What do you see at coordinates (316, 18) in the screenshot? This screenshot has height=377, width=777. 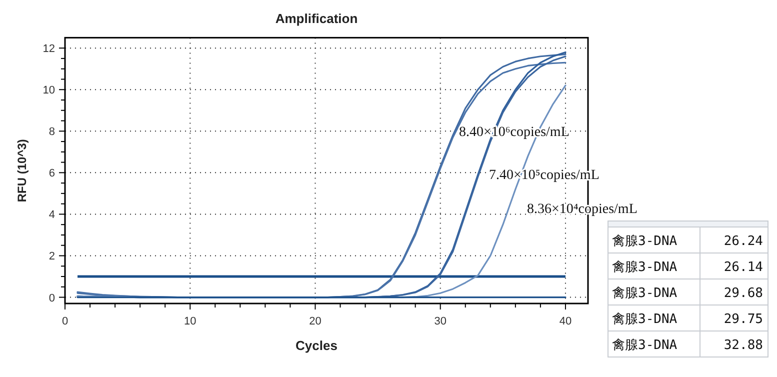 I see `chart-title: Amplification` at bounding box center [316, 18].